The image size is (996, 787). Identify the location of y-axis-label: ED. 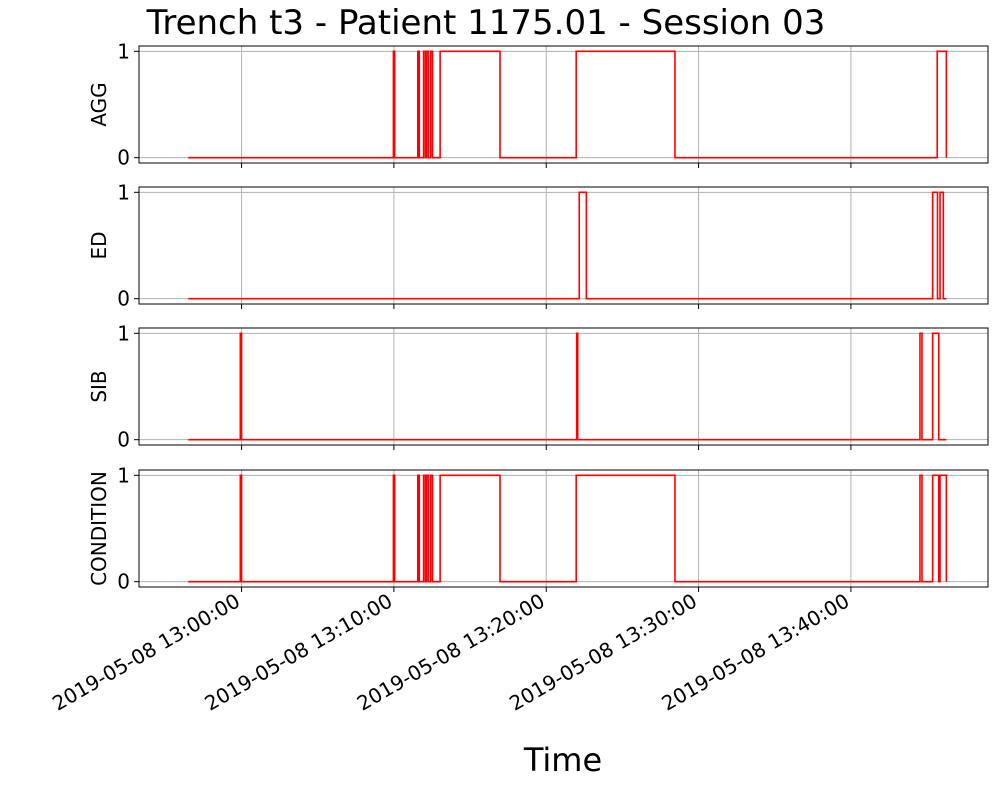
(99, 245).